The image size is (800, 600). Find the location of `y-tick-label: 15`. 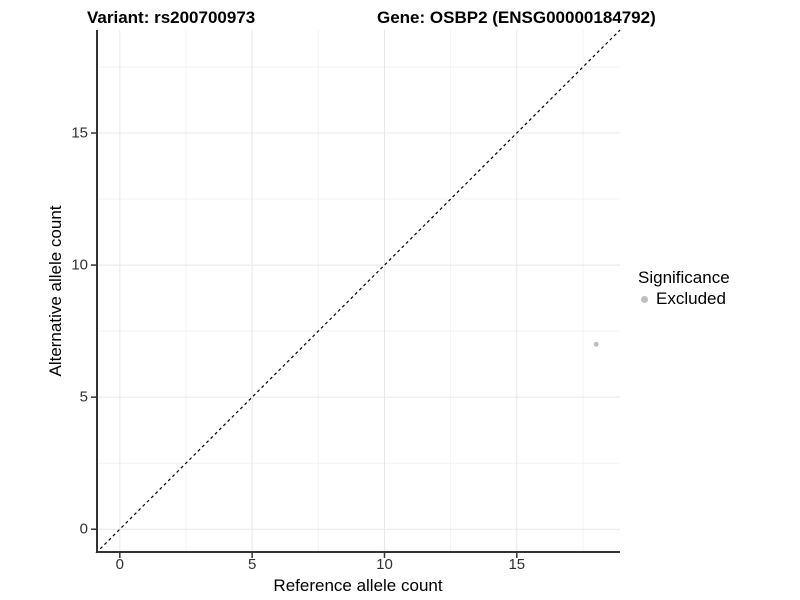

y-tick-label: 15 is located at coordinates (79, 133).